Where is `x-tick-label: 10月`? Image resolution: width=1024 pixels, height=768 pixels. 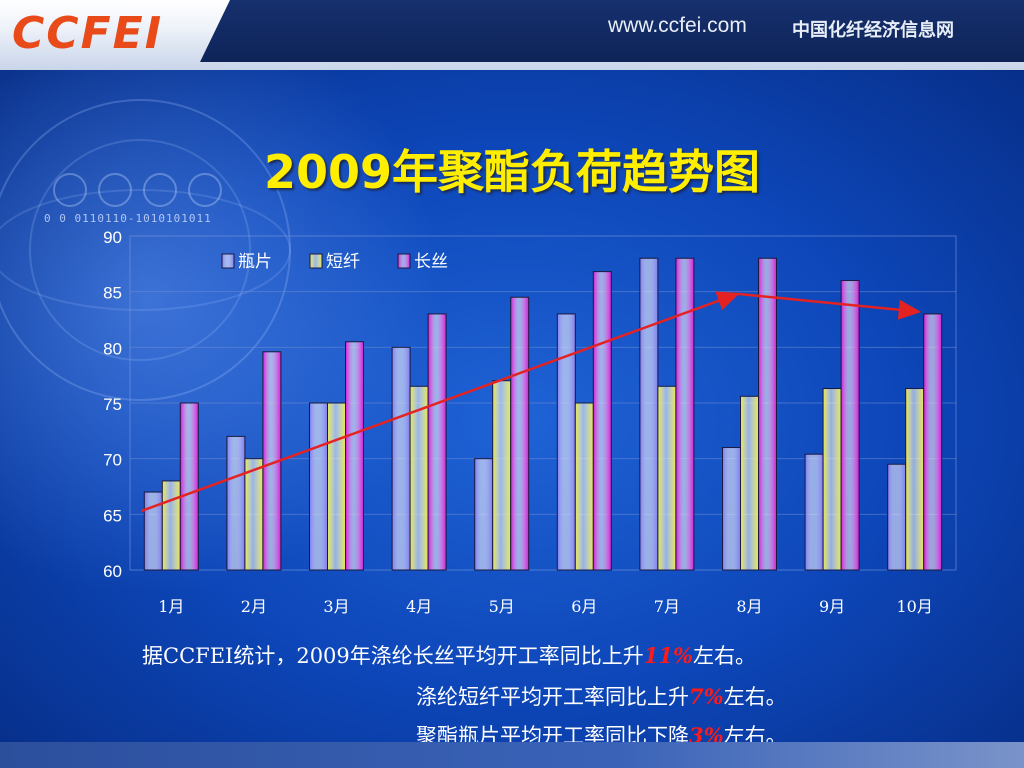
x-tick-label: 10月 is located at coordinates (915, 606).